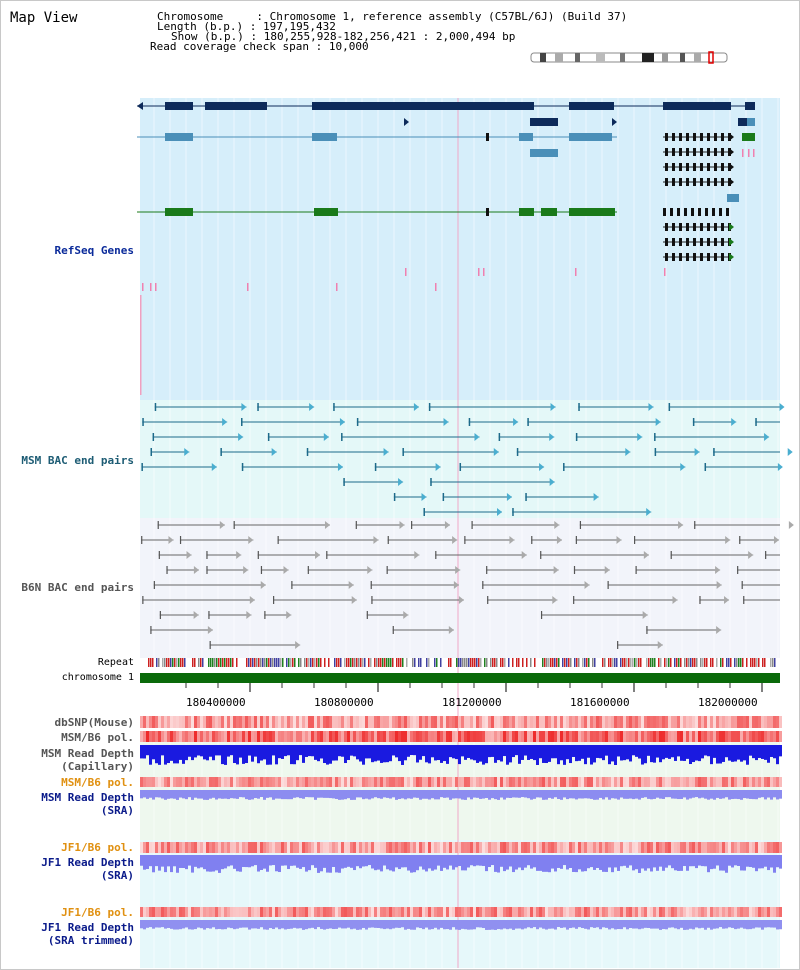 The width and height of the screenshot is (800, 970). I want to click on chromosome-label: Chromosome, so click(190, 16).